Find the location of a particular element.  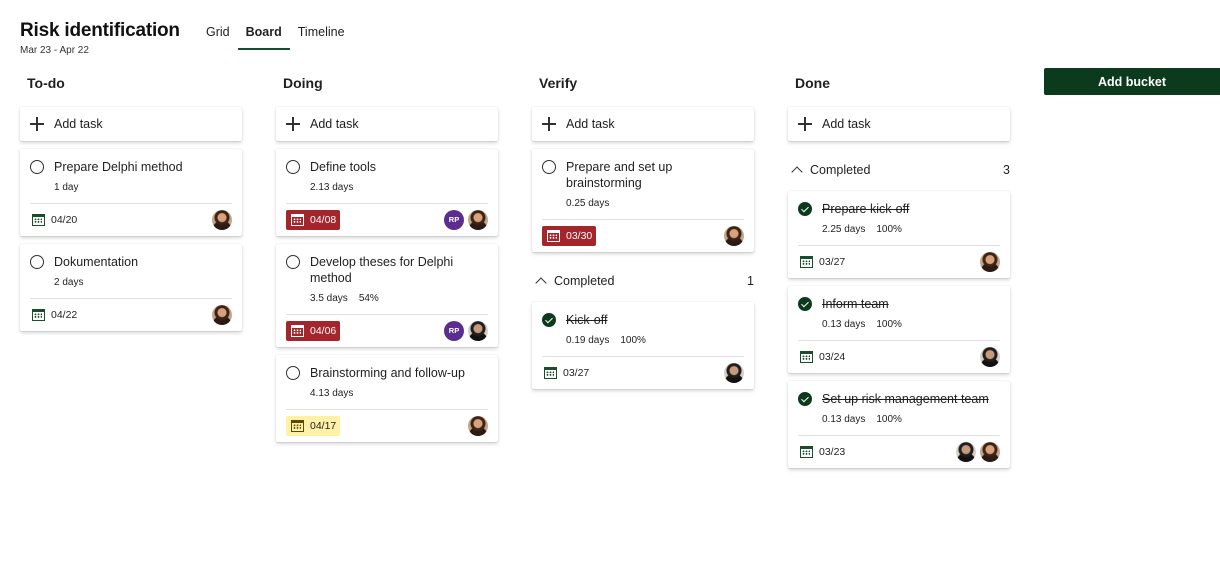

due-date-overdue: 03/30 is located at coordinates (569, 235).